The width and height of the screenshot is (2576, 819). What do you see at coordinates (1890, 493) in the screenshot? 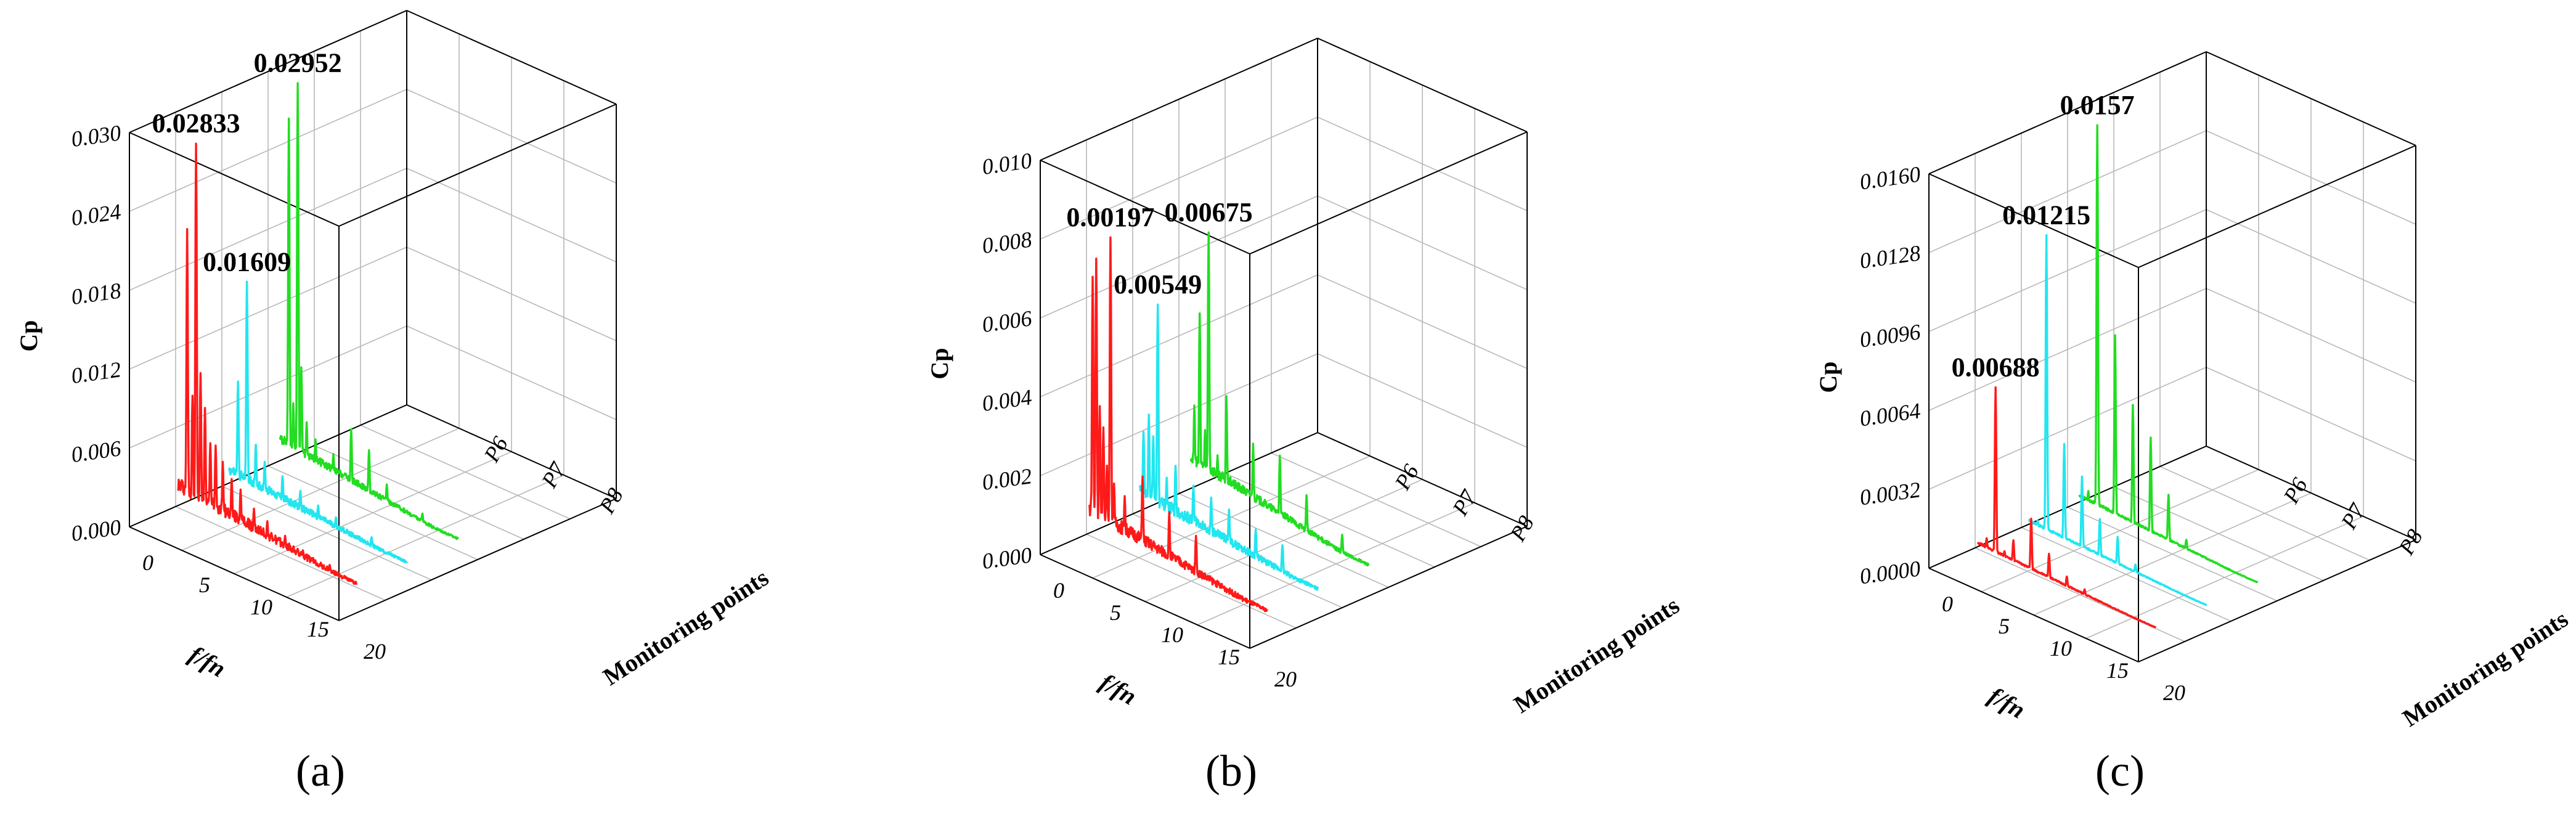
I see `y-tick-label: 0.0032` at bounding box center [1890, 493].